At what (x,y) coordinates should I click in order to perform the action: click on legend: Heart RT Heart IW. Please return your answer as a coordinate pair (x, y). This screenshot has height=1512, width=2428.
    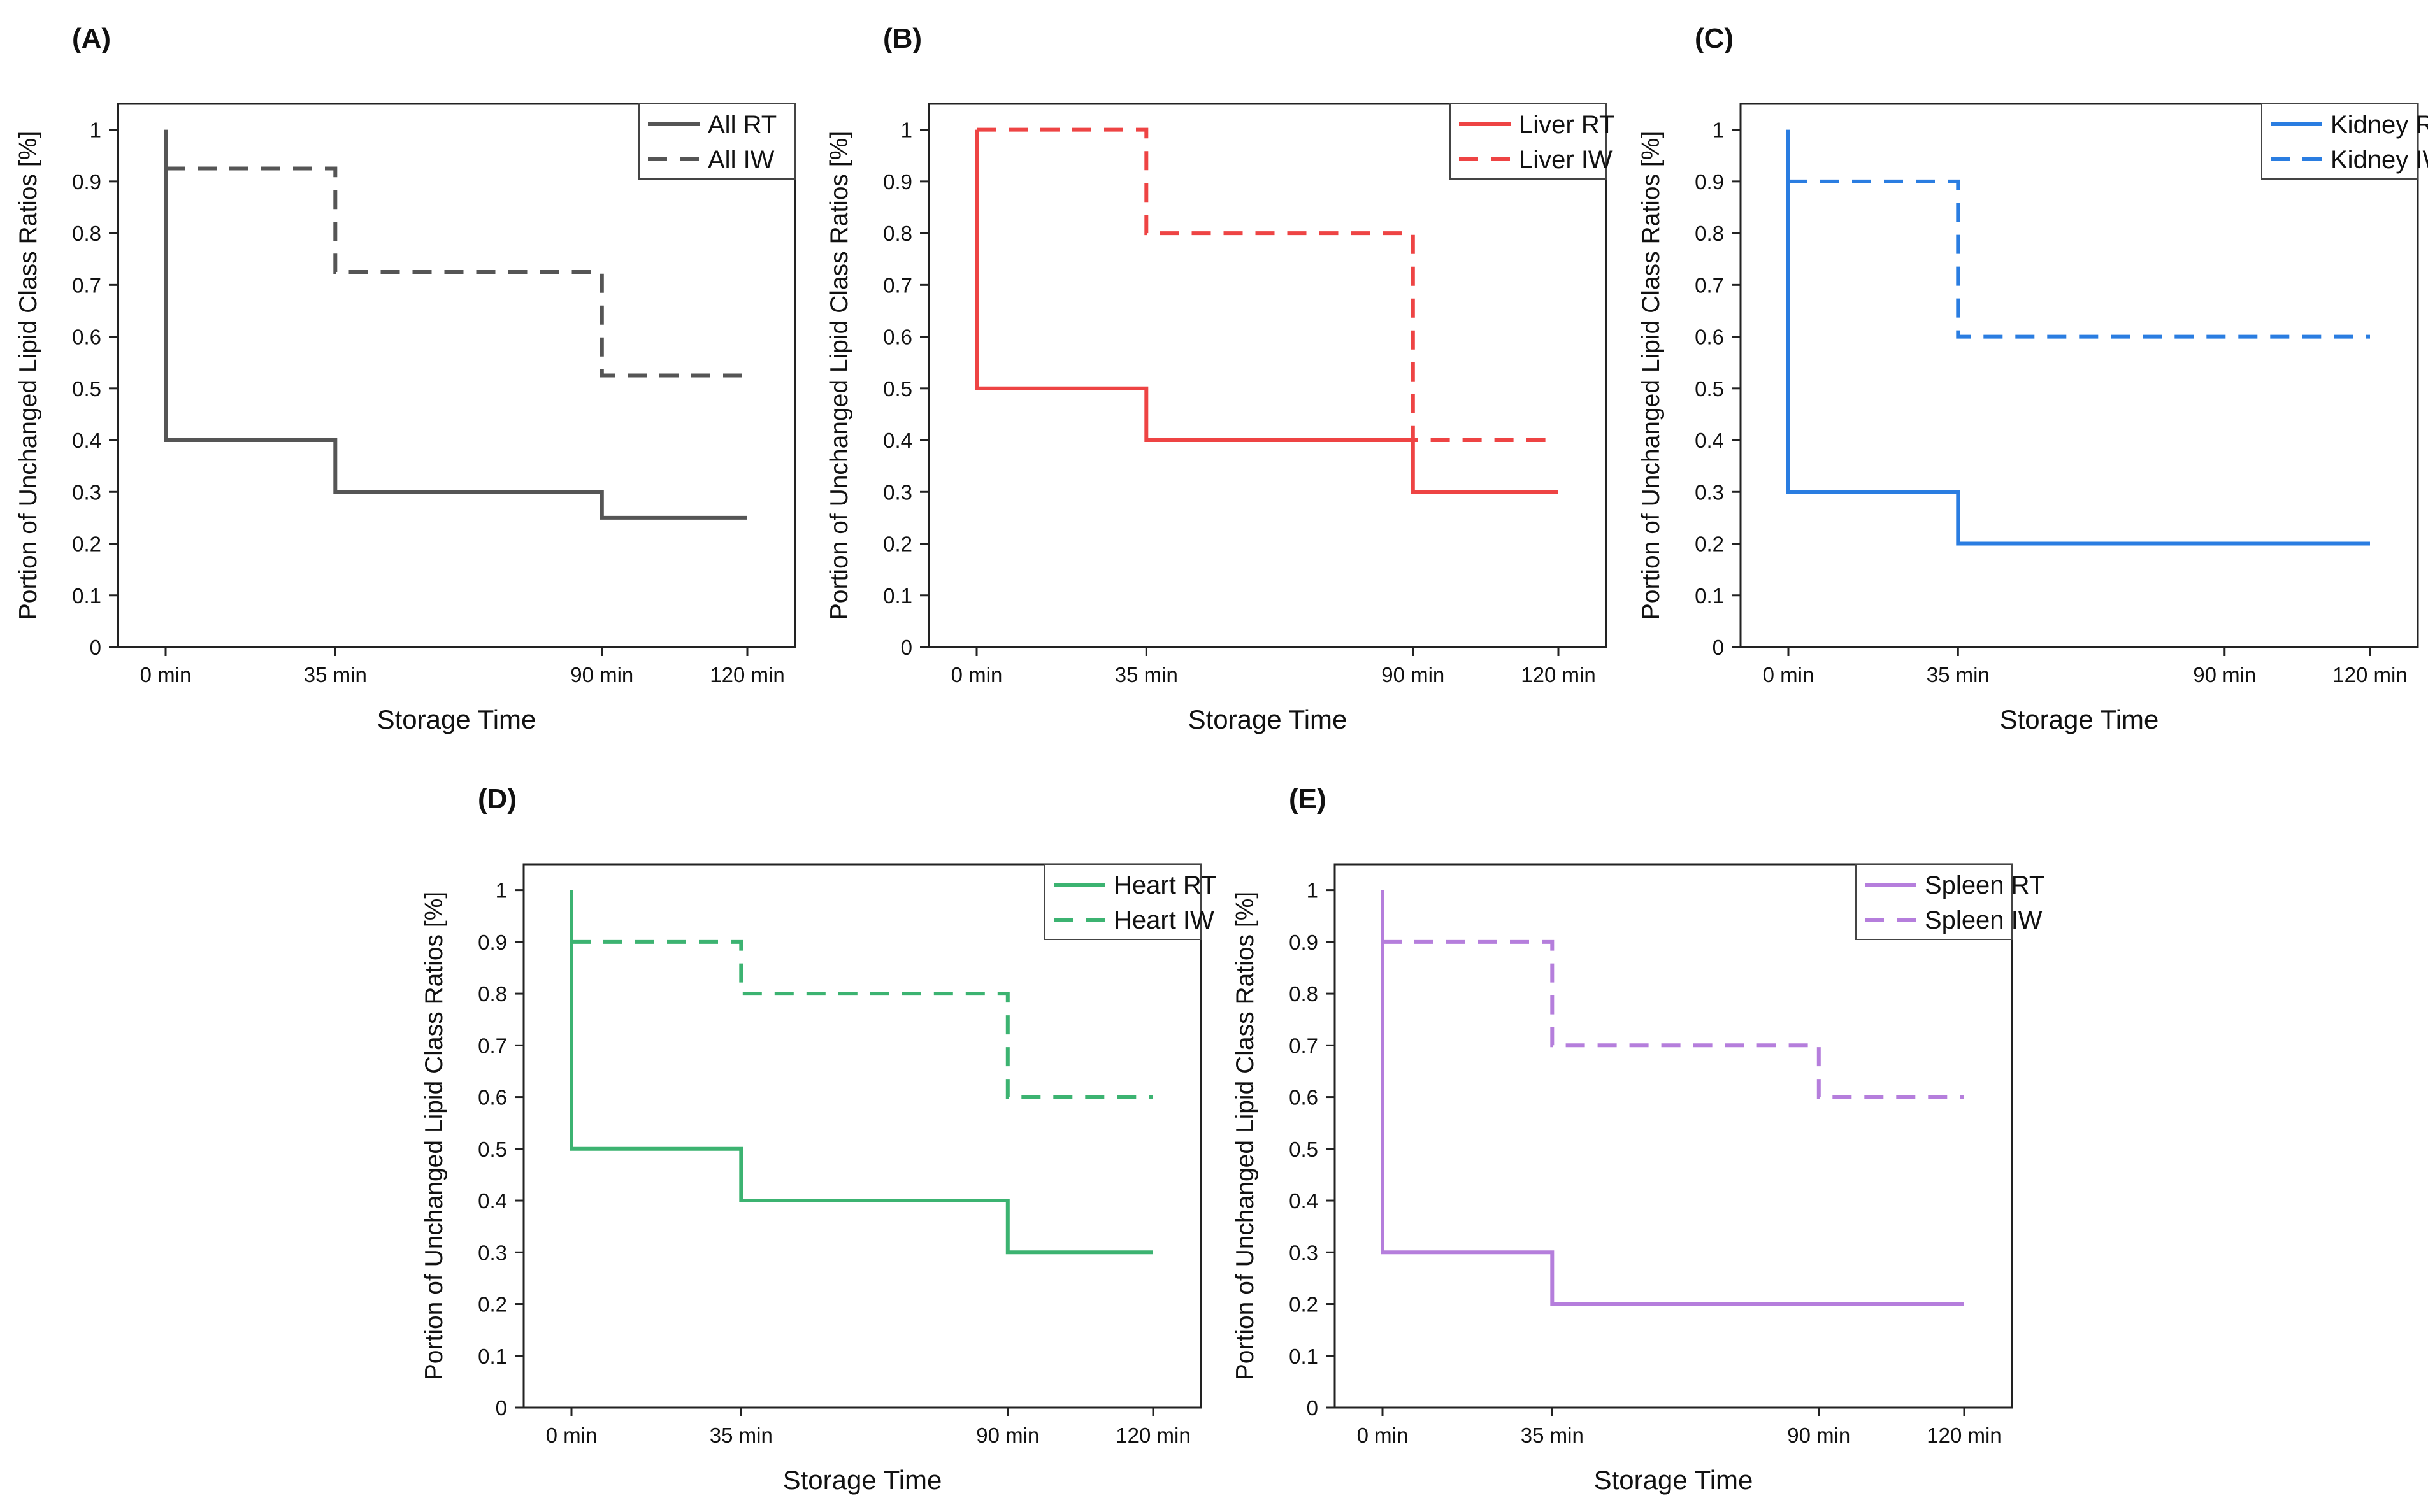
    Looking at the image, I should click on (1130, 902).